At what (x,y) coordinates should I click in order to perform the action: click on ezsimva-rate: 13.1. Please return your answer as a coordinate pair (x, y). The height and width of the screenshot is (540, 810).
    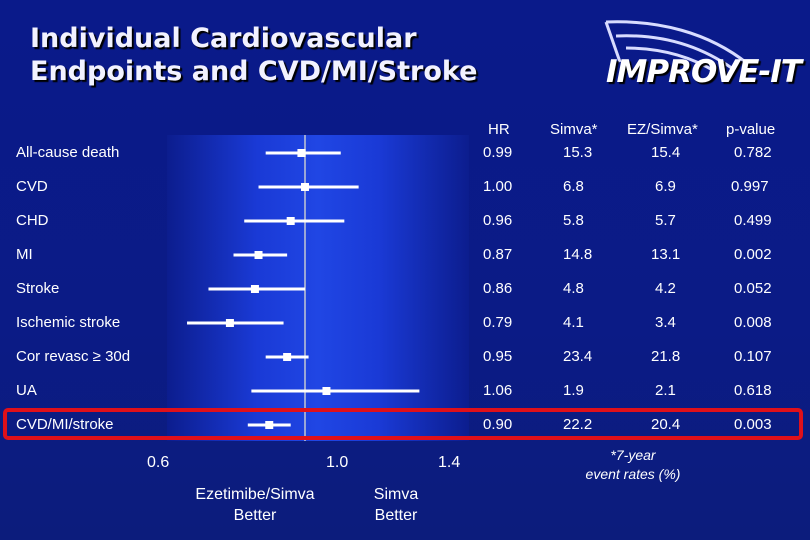
    Looking at the image, I should click on (666, 254).